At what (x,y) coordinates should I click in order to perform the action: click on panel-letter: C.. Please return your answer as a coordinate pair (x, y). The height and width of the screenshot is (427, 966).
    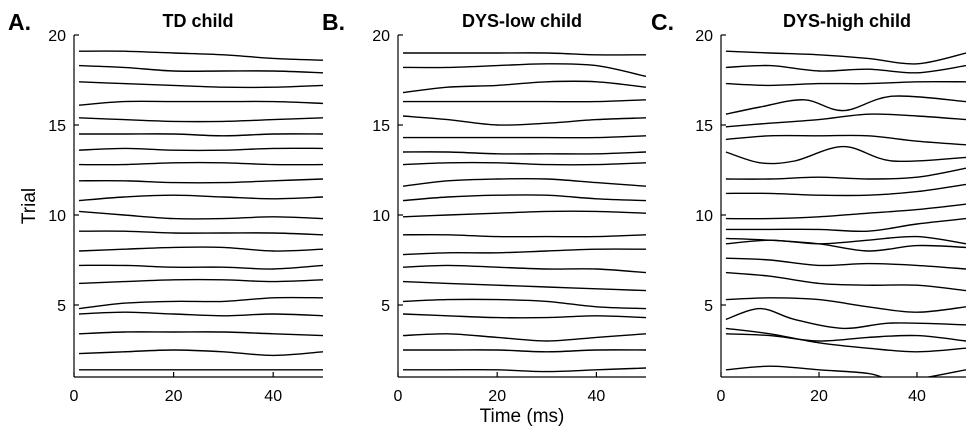
    Looking at the image, I should click on (662, 22).